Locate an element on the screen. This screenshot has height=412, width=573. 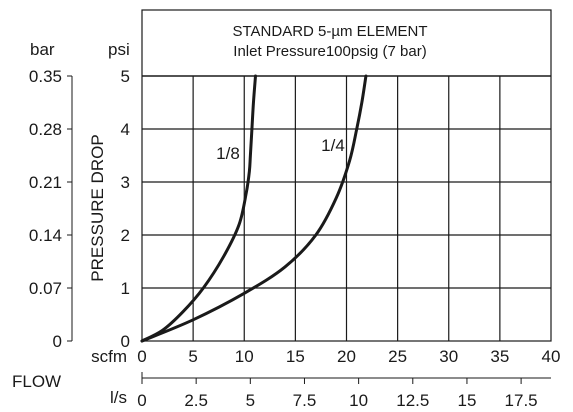
x-scfm-tick-label: 30 is located at coordinates (448, 356).